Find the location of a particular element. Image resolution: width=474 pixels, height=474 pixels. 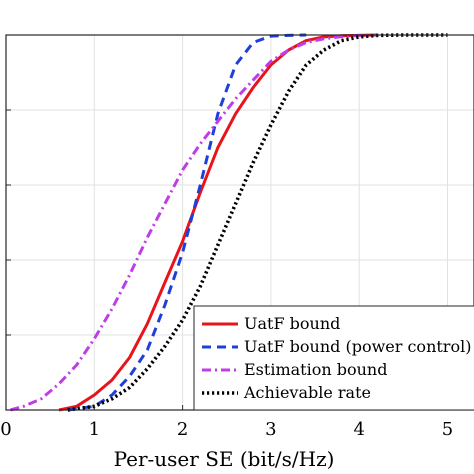

x-tick-label: 4 is located at coordinates (358, 429).